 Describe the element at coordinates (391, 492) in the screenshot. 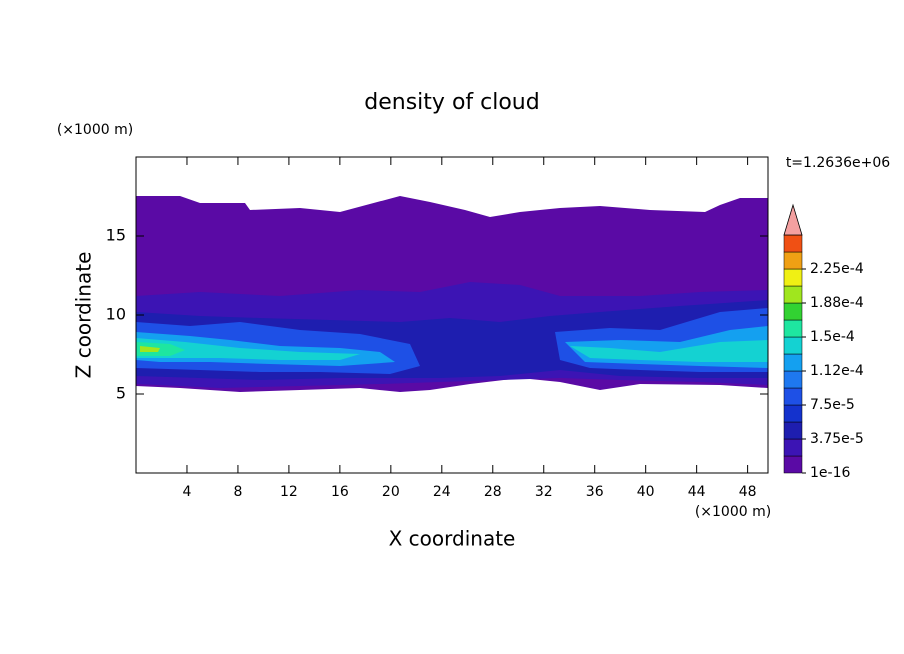

I see `x-tick-label: 20` at that location.